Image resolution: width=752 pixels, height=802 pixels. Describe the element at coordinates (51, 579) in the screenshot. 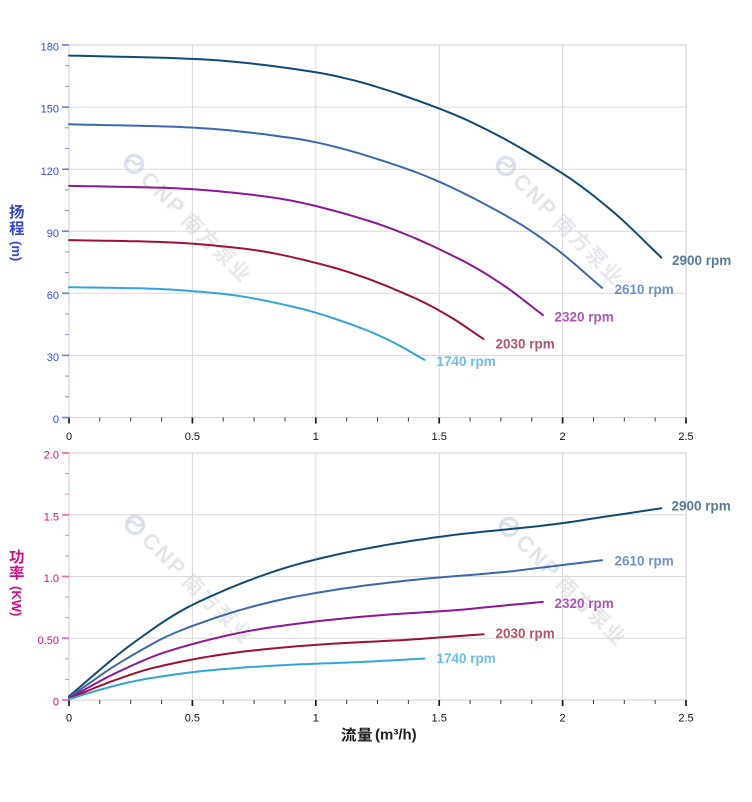

I see `svg-text: 1.0` at that location.